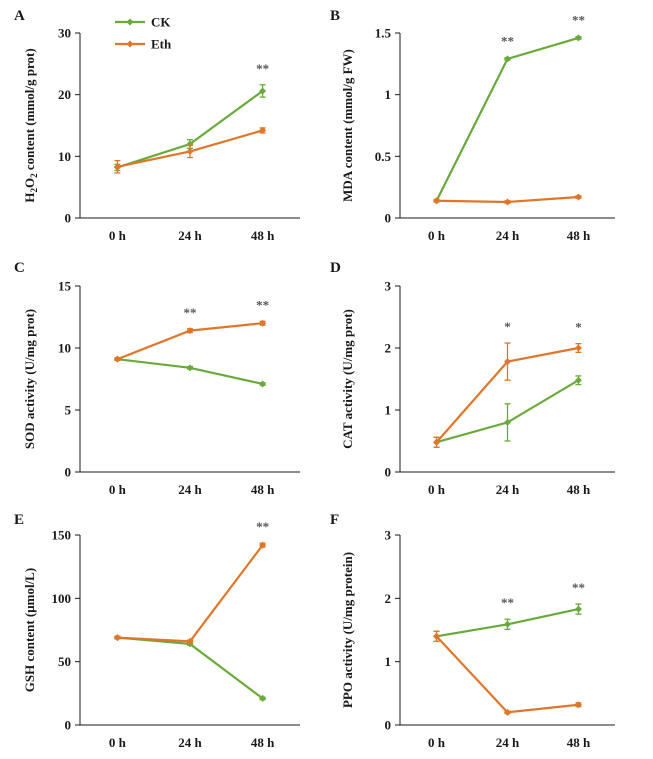 Image resolution: width=653 pixels, height=759 pixels. I want to click on legend-marker-eth, so click(130, 44).